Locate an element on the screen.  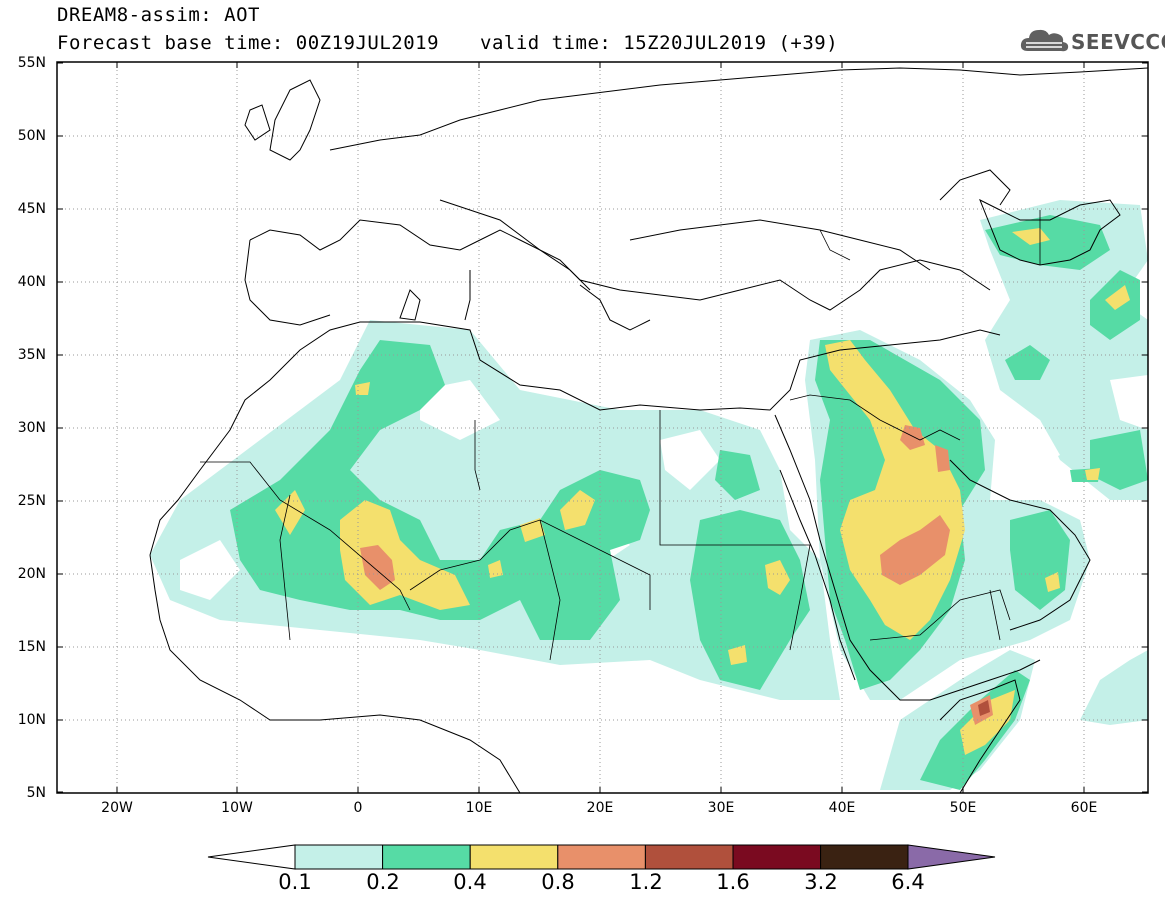
lon-label: 10E is located at coordinates (479, 808).